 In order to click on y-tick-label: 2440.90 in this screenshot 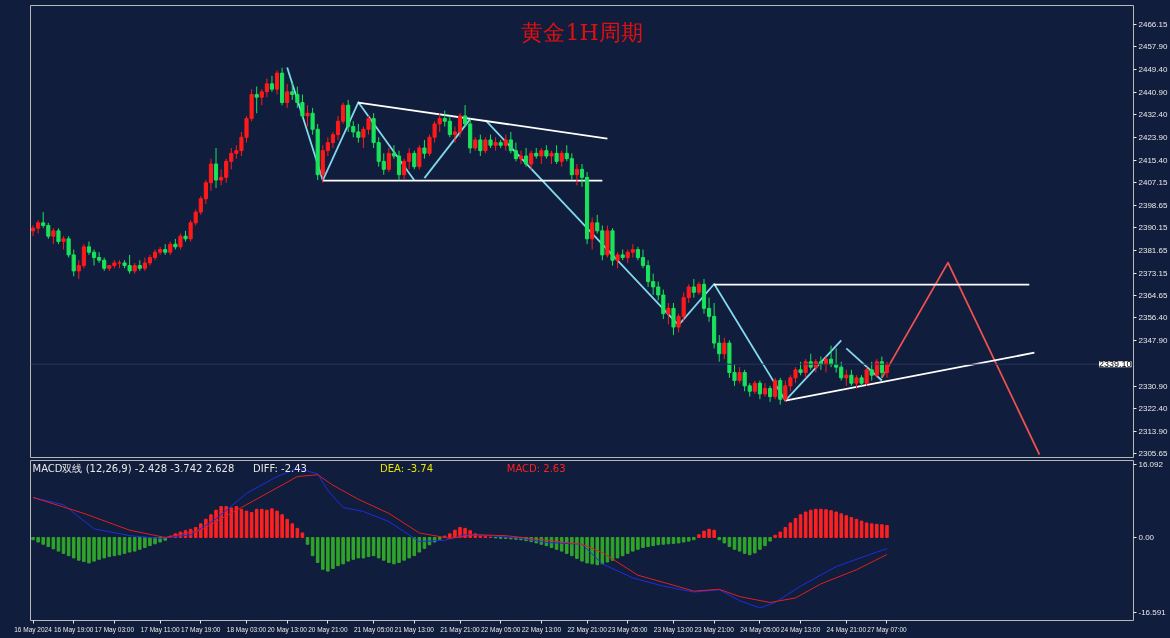, I will do `click(1153, 92)`.